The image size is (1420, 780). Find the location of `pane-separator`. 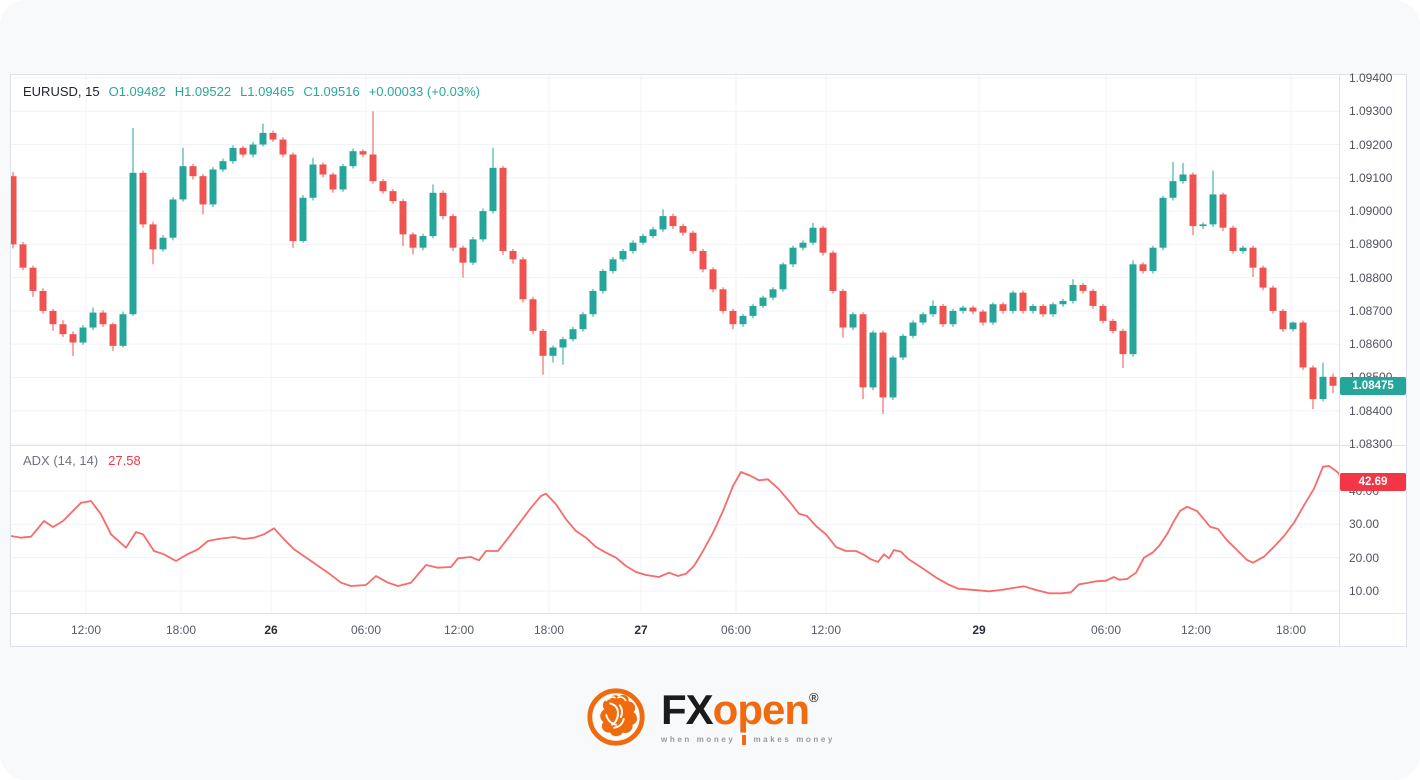

pane-separator is located at coordinates (708, 445).